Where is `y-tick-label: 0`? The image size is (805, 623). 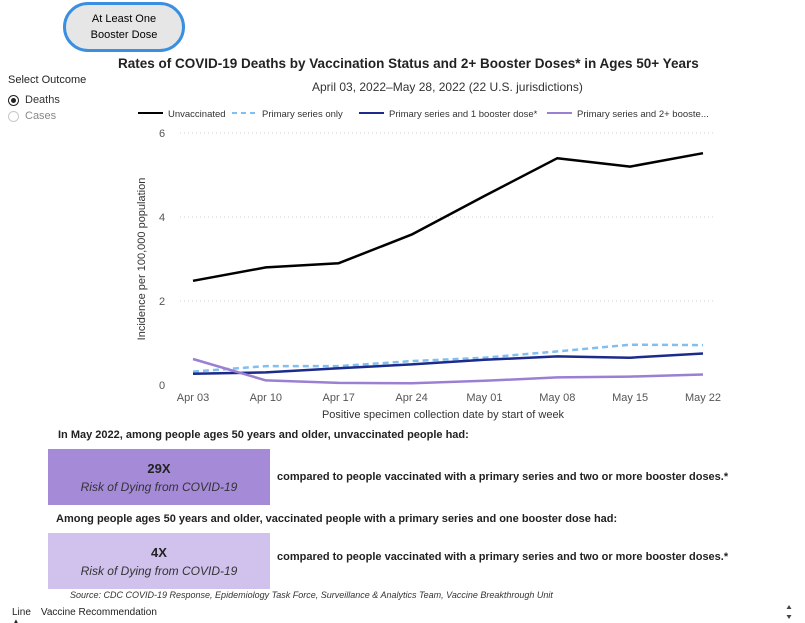 y-tick-label: 0 is located at coordinates (162, 386).